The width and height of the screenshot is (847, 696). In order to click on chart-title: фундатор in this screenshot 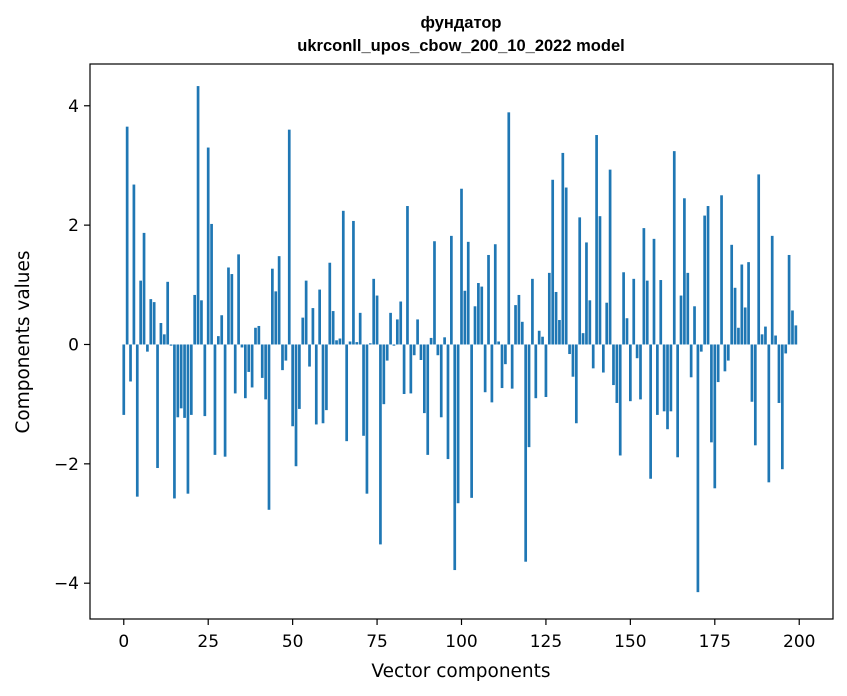, I will do `click(460, 23)`.